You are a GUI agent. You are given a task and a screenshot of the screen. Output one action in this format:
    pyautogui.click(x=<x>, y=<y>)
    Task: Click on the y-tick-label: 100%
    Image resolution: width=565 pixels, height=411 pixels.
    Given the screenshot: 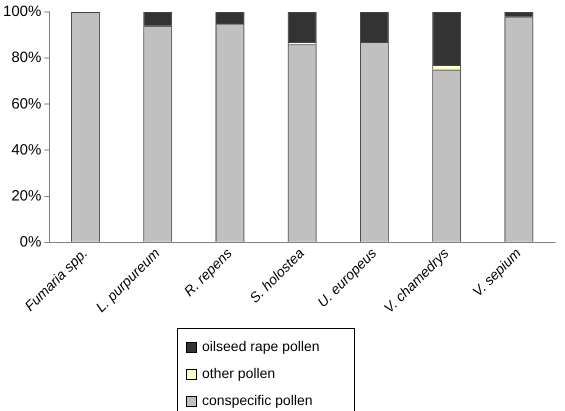 What is the action you would take?
    pyautogui.click(x=22, y=11)
    